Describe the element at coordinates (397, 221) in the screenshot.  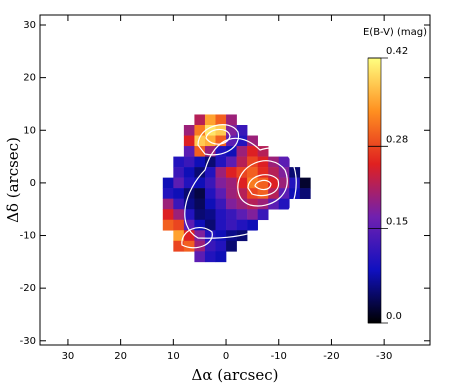
I see `colorbar-tick-label: 0.15` at that location.